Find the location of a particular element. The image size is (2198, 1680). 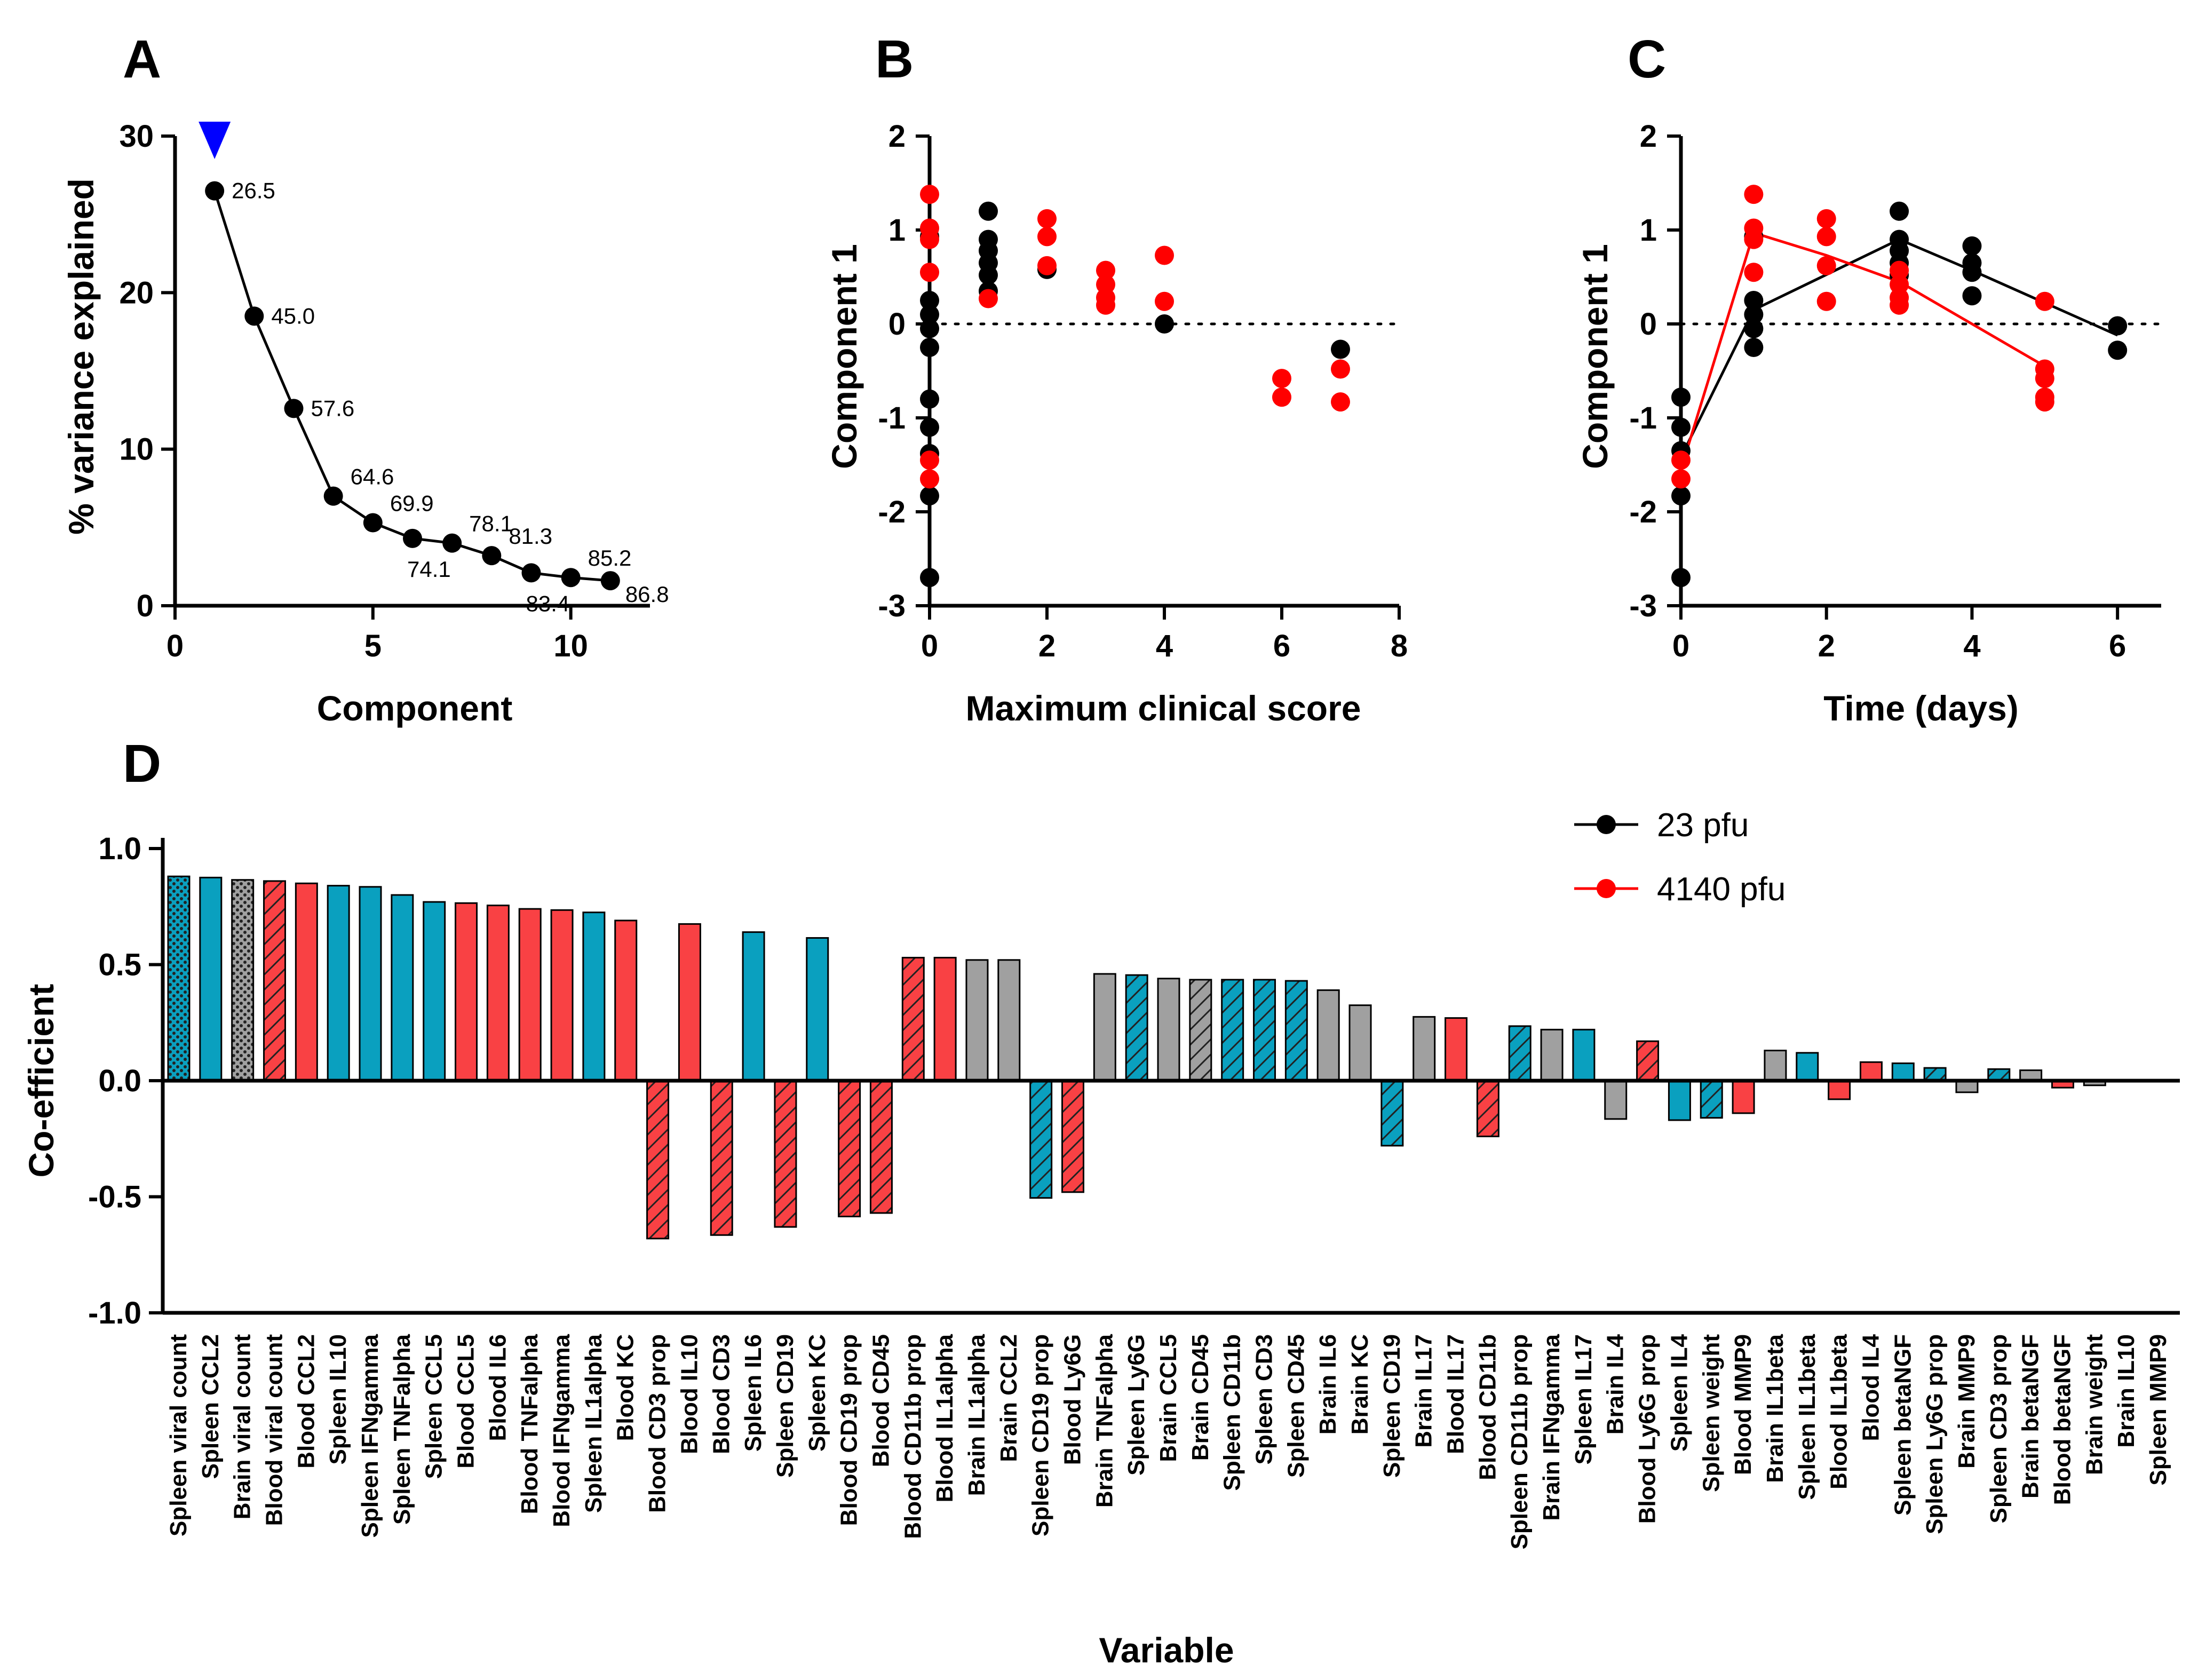

panel-a-point-label: 26.5 is located at coordinates (253, 190).